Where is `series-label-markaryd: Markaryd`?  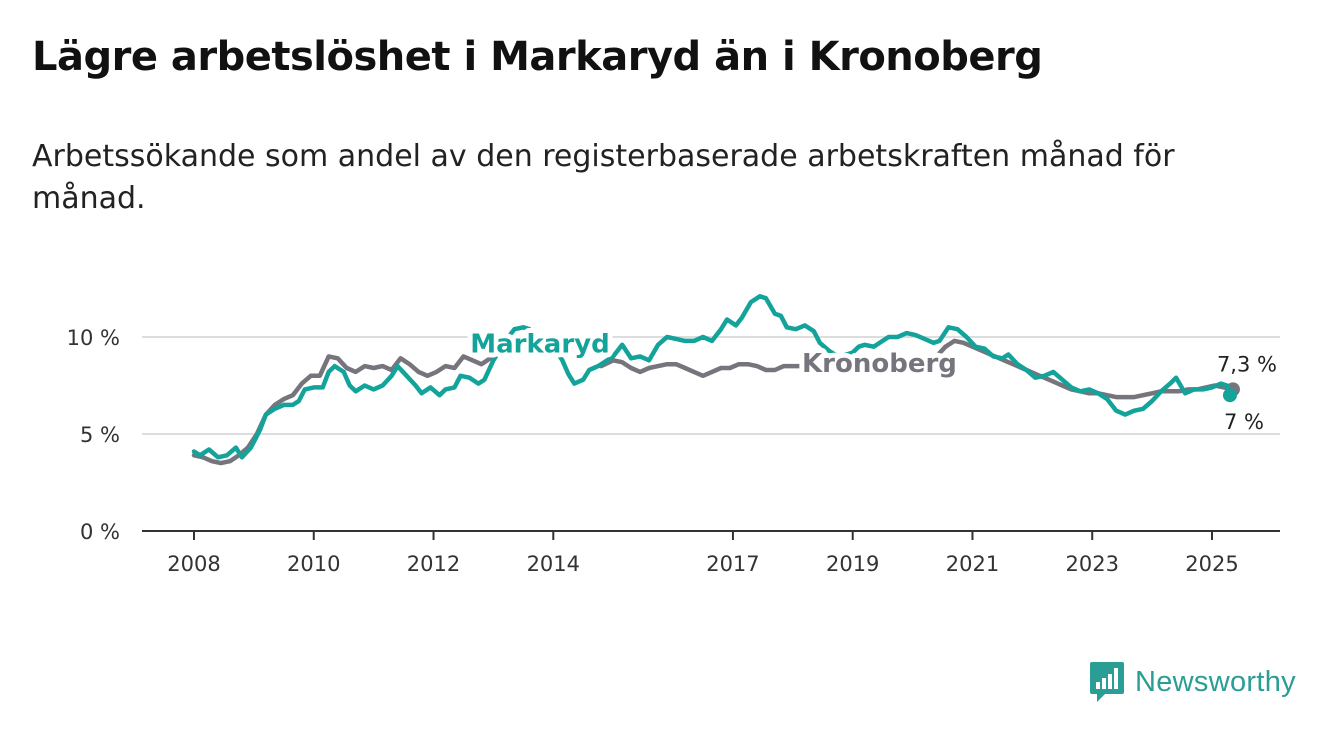 series-label-markaryd: Markaryd is located at coordinates (539, 345).